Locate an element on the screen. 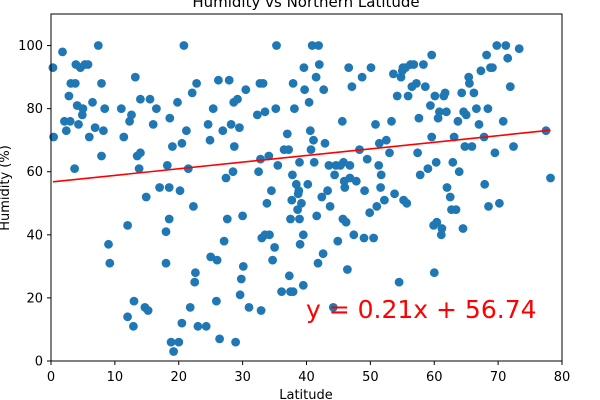 The width and height of the screenshot is (600, 400). x-axis: 0 10 20 30 40 50 60 70 80 is located at coordinates (308, 373).